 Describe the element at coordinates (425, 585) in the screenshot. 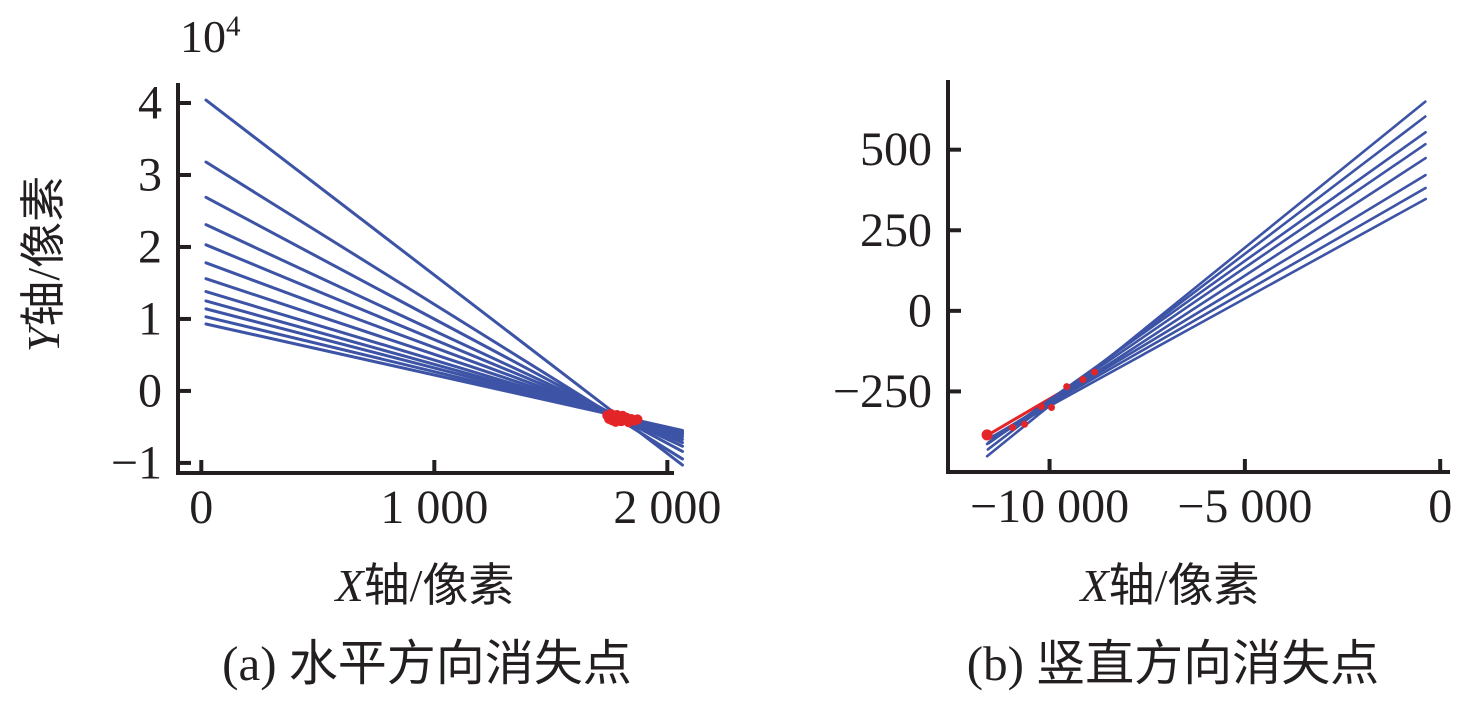

I see `panel-a-x-axis-label: X轴/像素` at that location.